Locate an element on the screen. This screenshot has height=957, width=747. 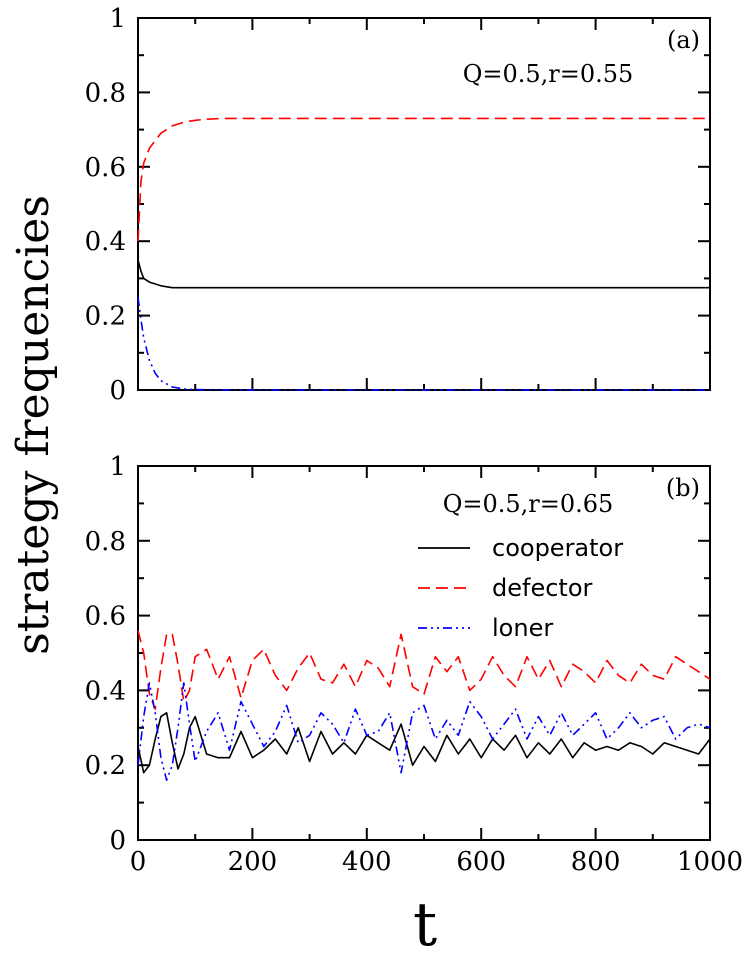
panel-label: (b) is located at coordinates (683, 488).